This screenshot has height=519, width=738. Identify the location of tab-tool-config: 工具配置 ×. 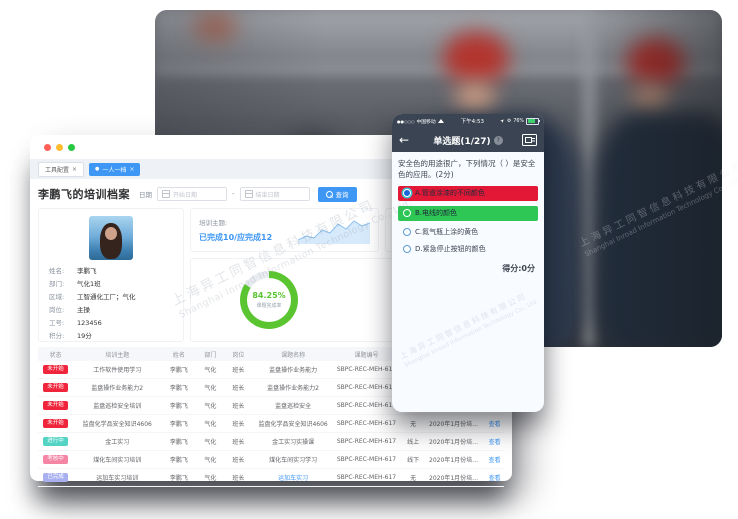
(61, 169).